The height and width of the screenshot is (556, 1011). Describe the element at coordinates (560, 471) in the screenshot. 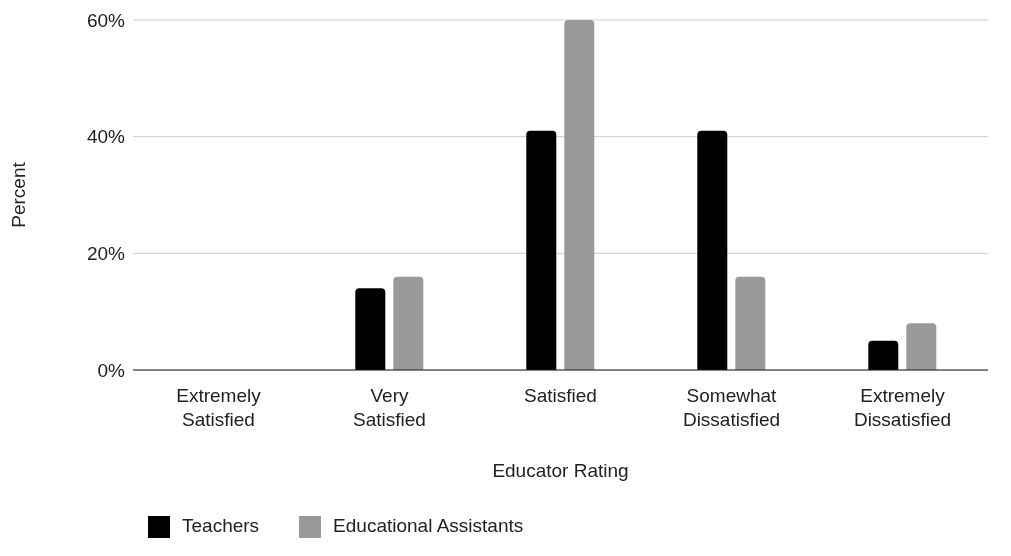

I see `x-axis-title: Educator Rating` at that location.